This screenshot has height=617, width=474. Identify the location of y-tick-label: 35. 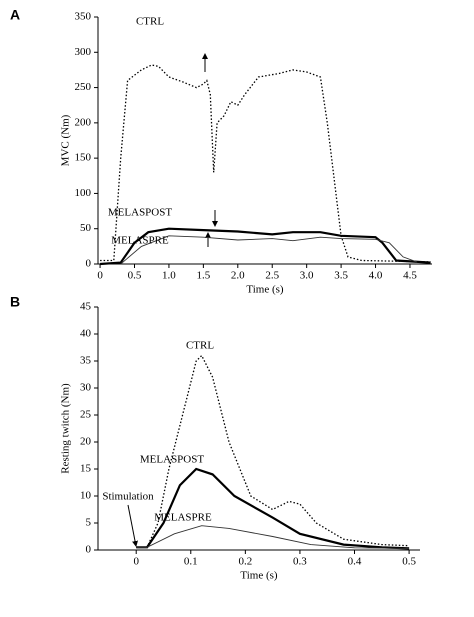
(86, 361).